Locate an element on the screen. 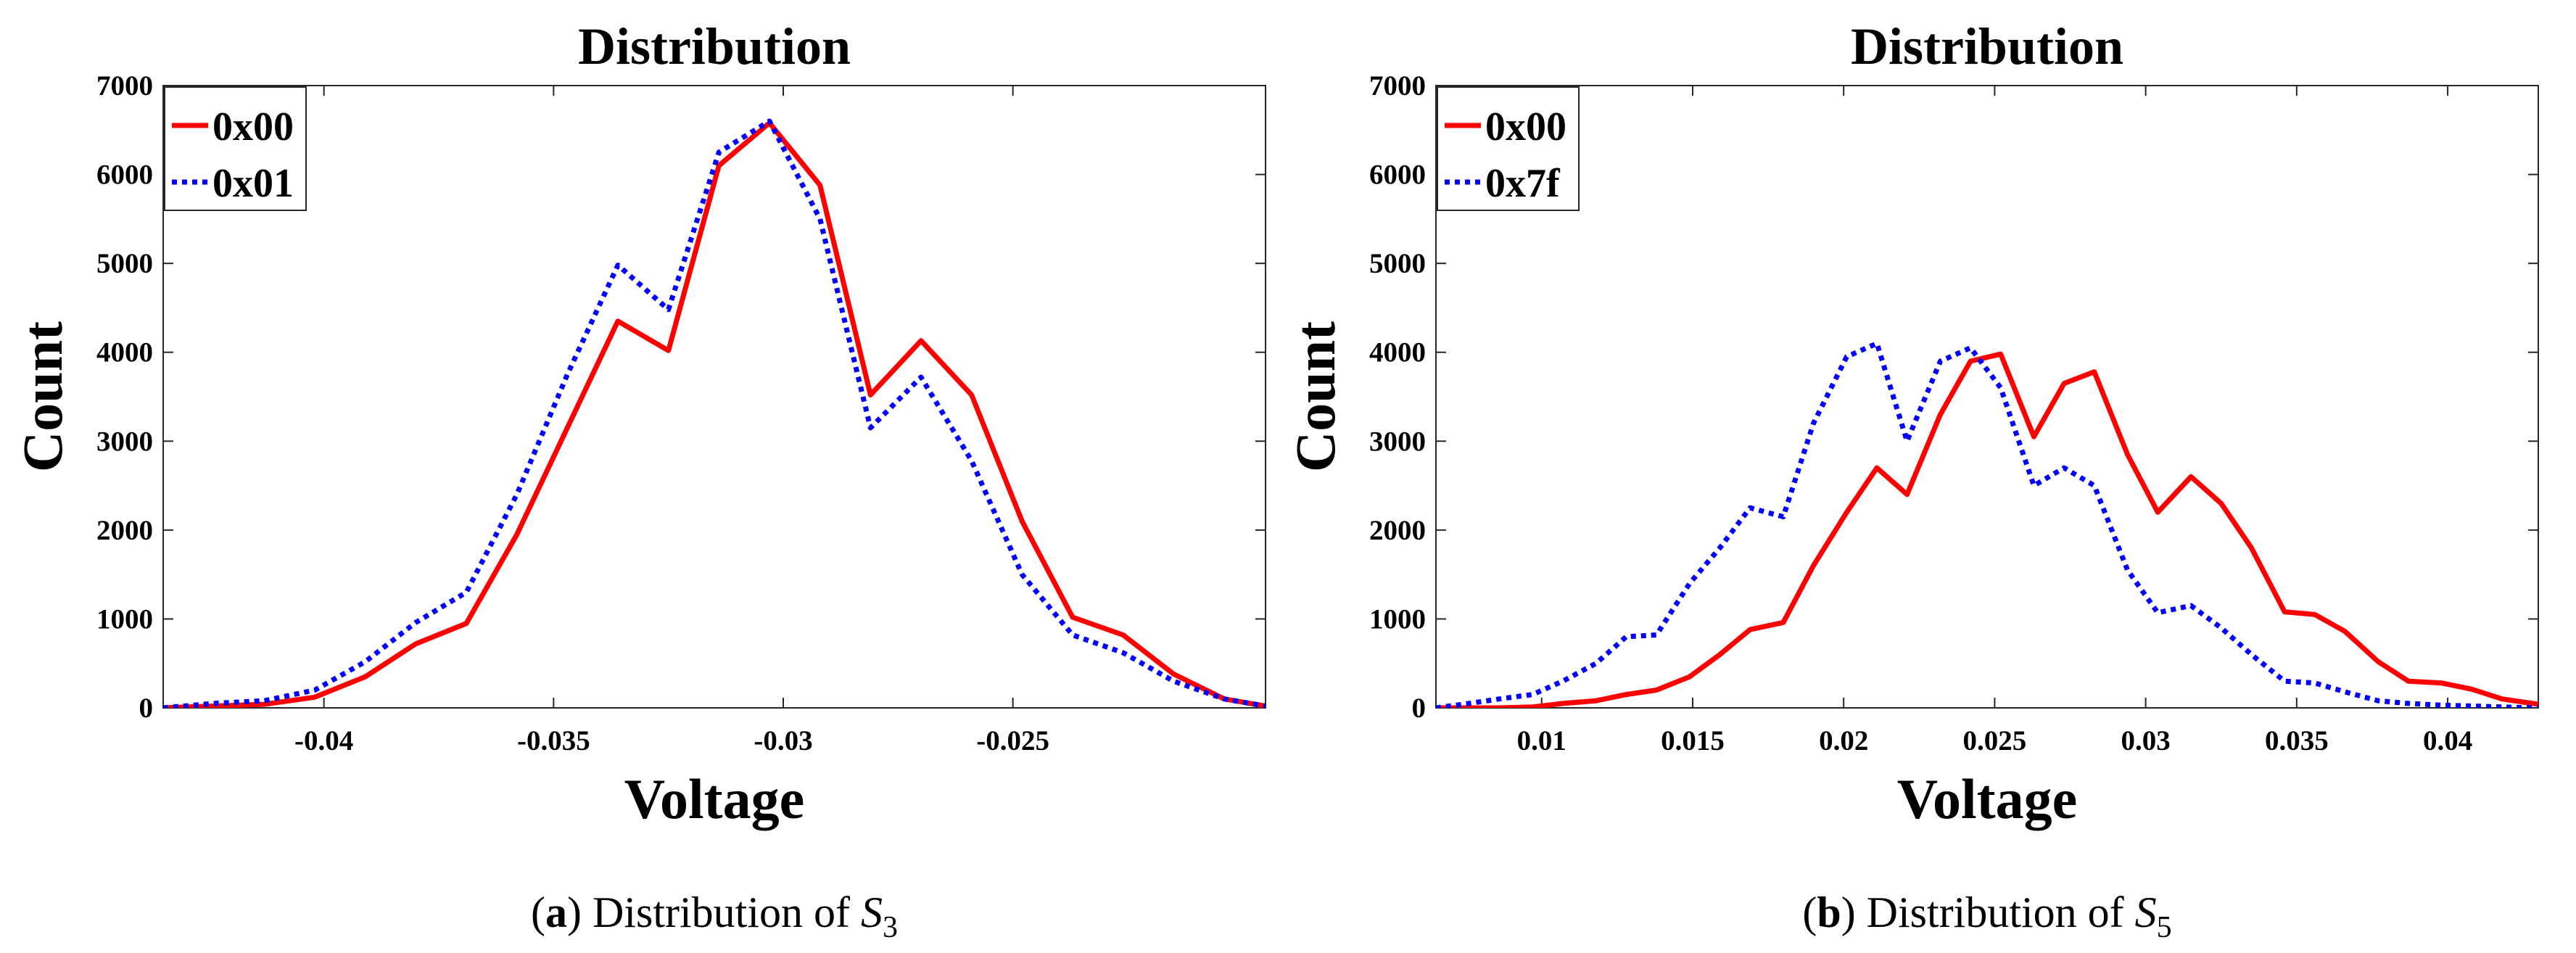 This screenshot has height=953, width=2576. x-tick-label: 0.025 is located at coordinates (1995, 740).